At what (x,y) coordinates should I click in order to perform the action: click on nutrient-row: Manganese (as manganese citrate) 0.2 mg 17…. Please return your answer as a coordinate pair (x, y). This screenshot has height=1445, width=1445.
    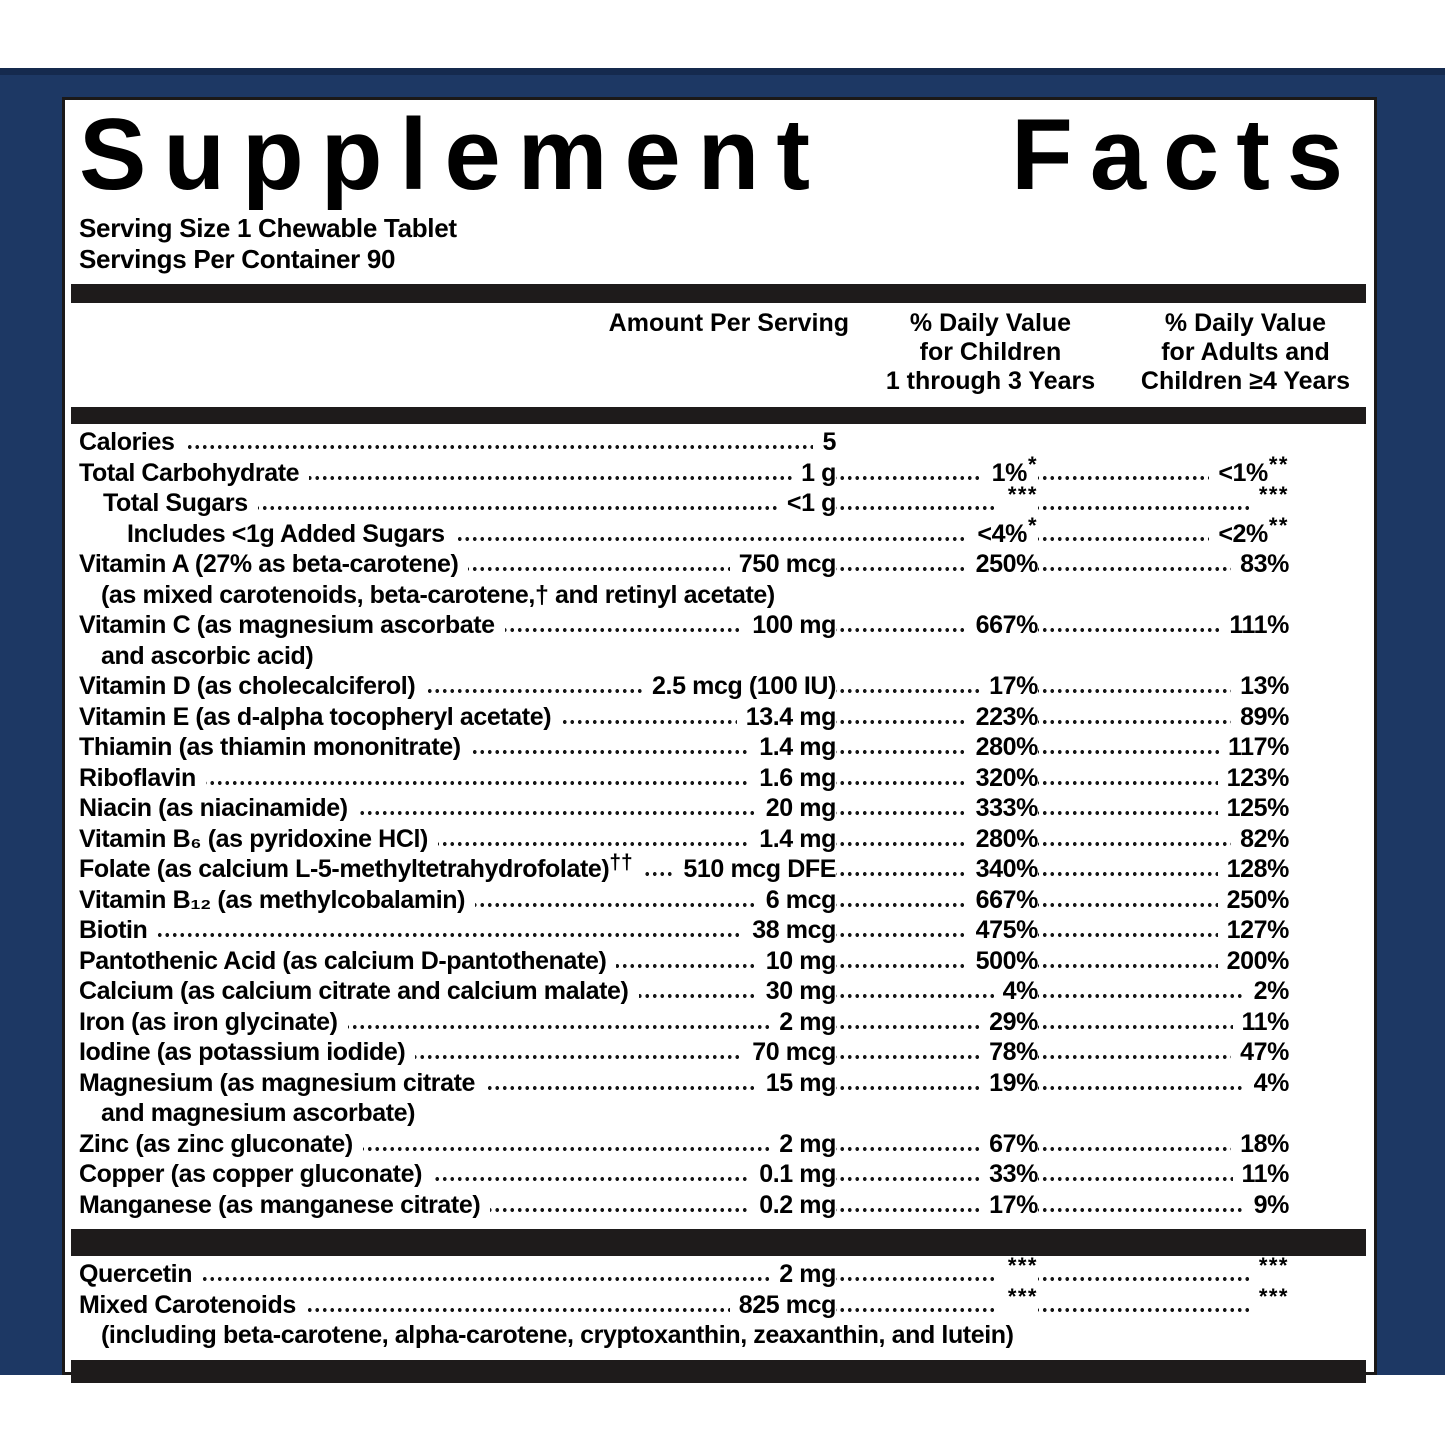
    Looking at the image, I should click on (719, 1205).